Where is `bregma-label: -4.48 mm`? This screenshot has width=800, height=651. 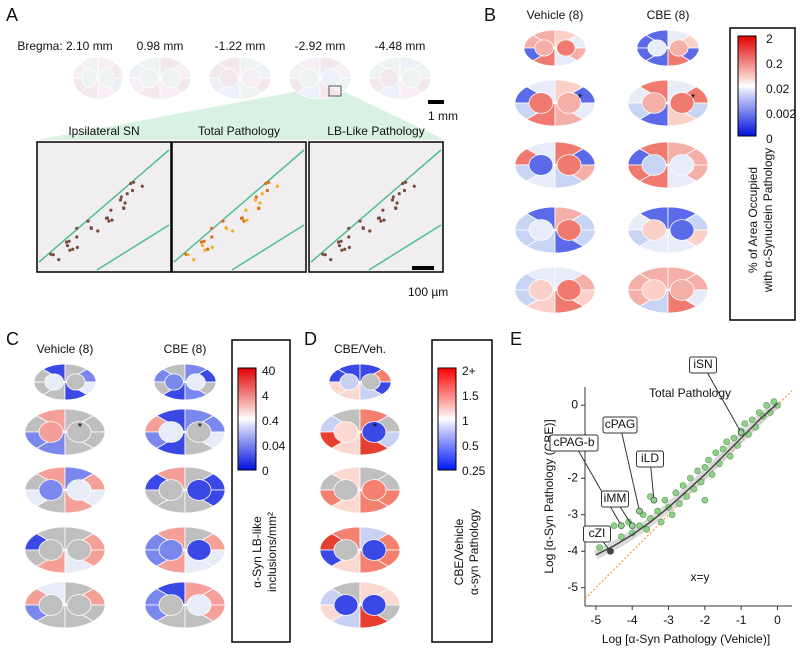 bregma-label: -4.48 mm is located at coordinates (400, 46).